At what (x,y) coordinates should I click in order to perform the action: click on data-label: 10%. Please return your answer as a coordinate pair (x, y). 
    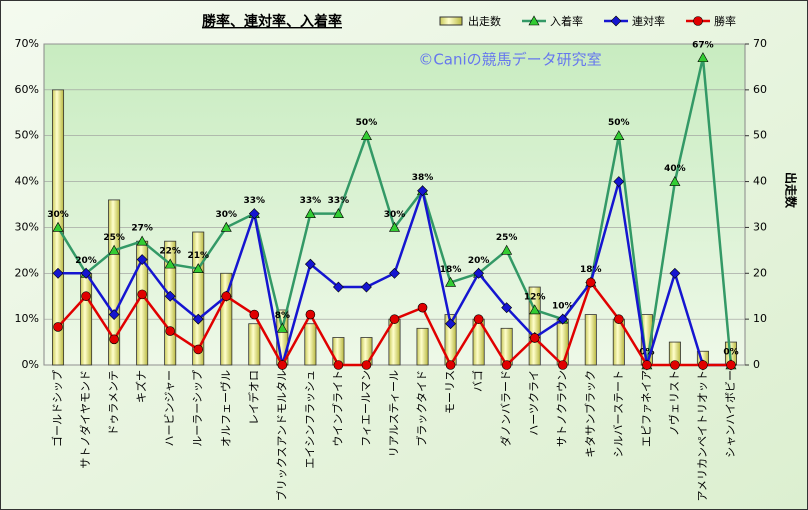
    Looking at the image, I should click on (563, 307).